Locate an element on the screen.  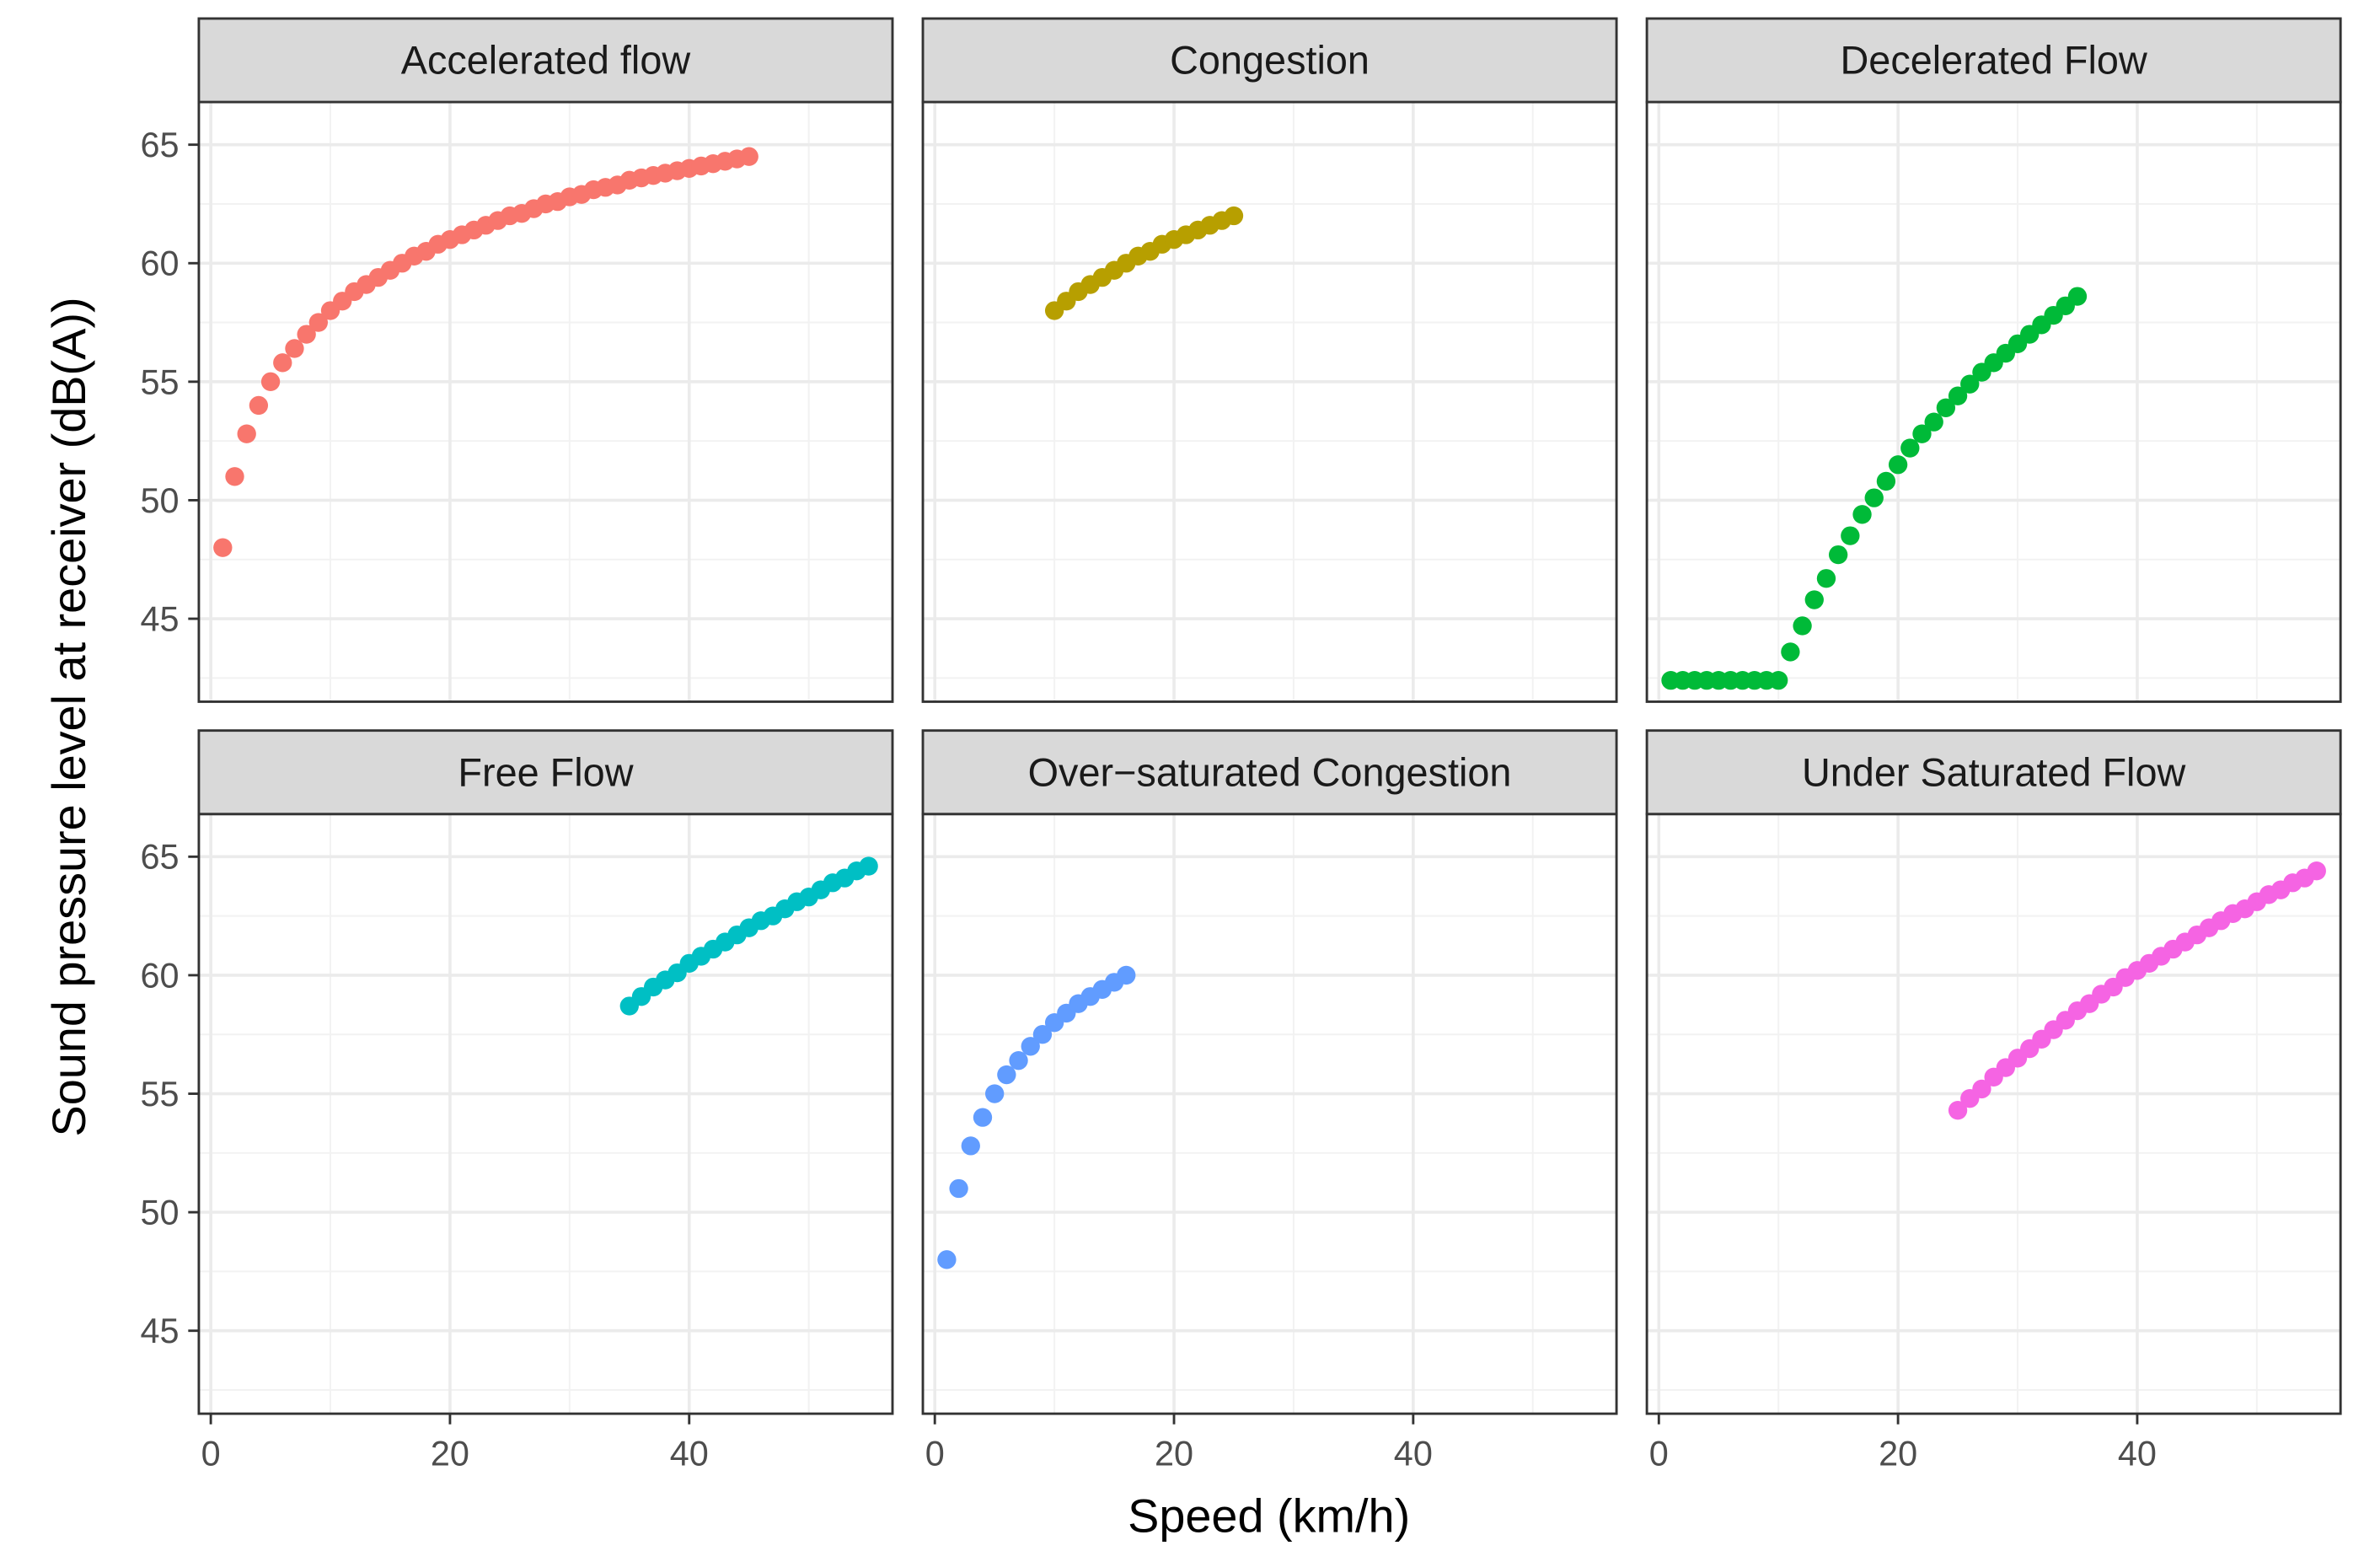
facet-strip-label: Under Saturated Flow is located at coordinates (1994, 772).